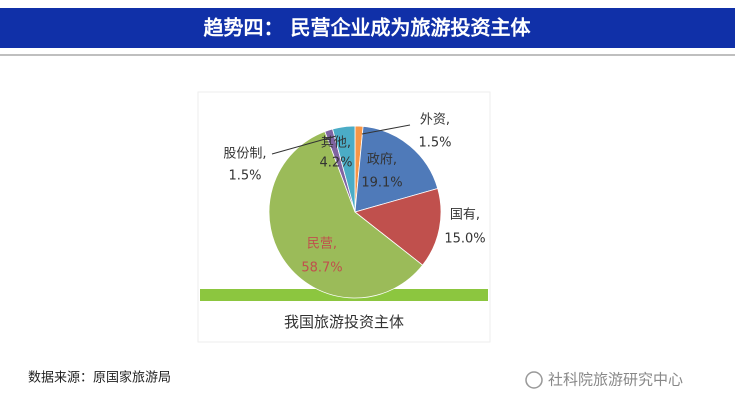 The height and width of the screenshot is (418, 735). What do you see at coordinates (244, 154) in the screenshot?
I see `slice-label: 股份制,` at bounding box center [244, 154].